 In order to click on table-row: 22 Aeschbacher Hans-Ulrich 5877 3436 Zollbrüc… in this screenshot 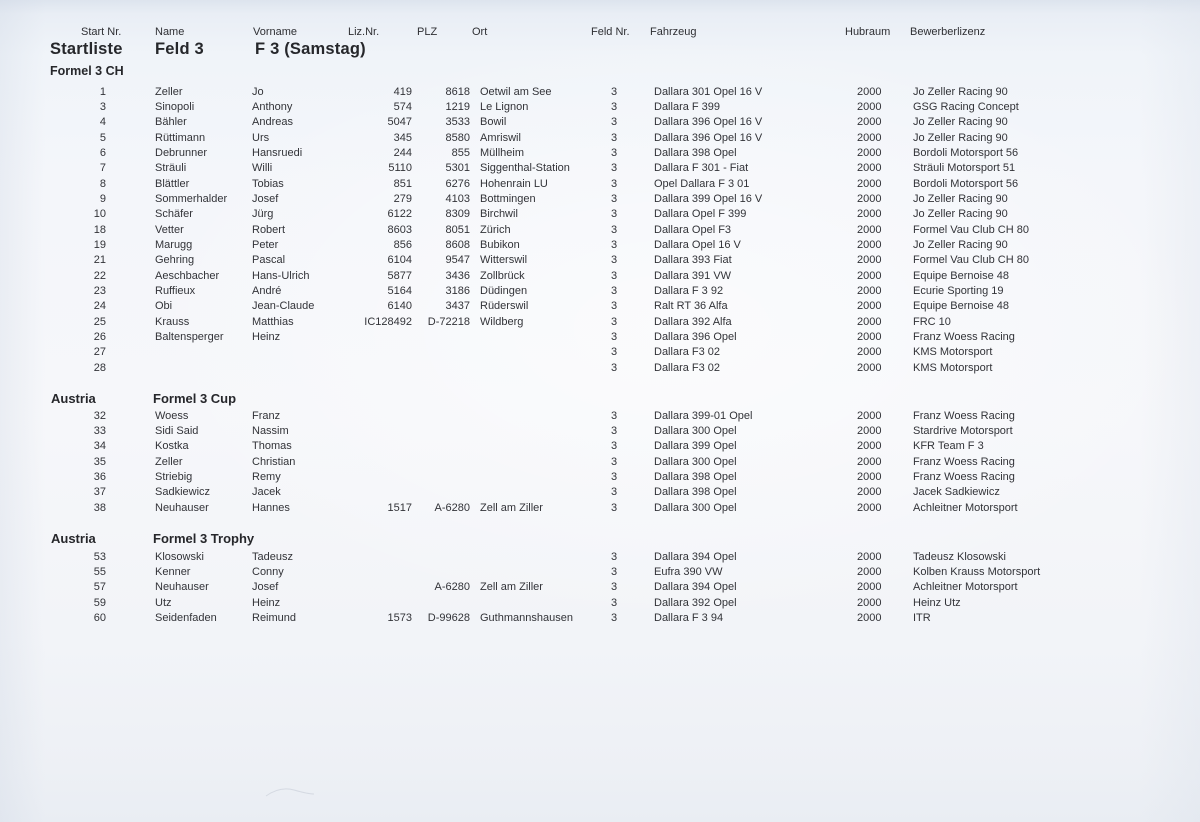, I will do `click(600, 276)`.